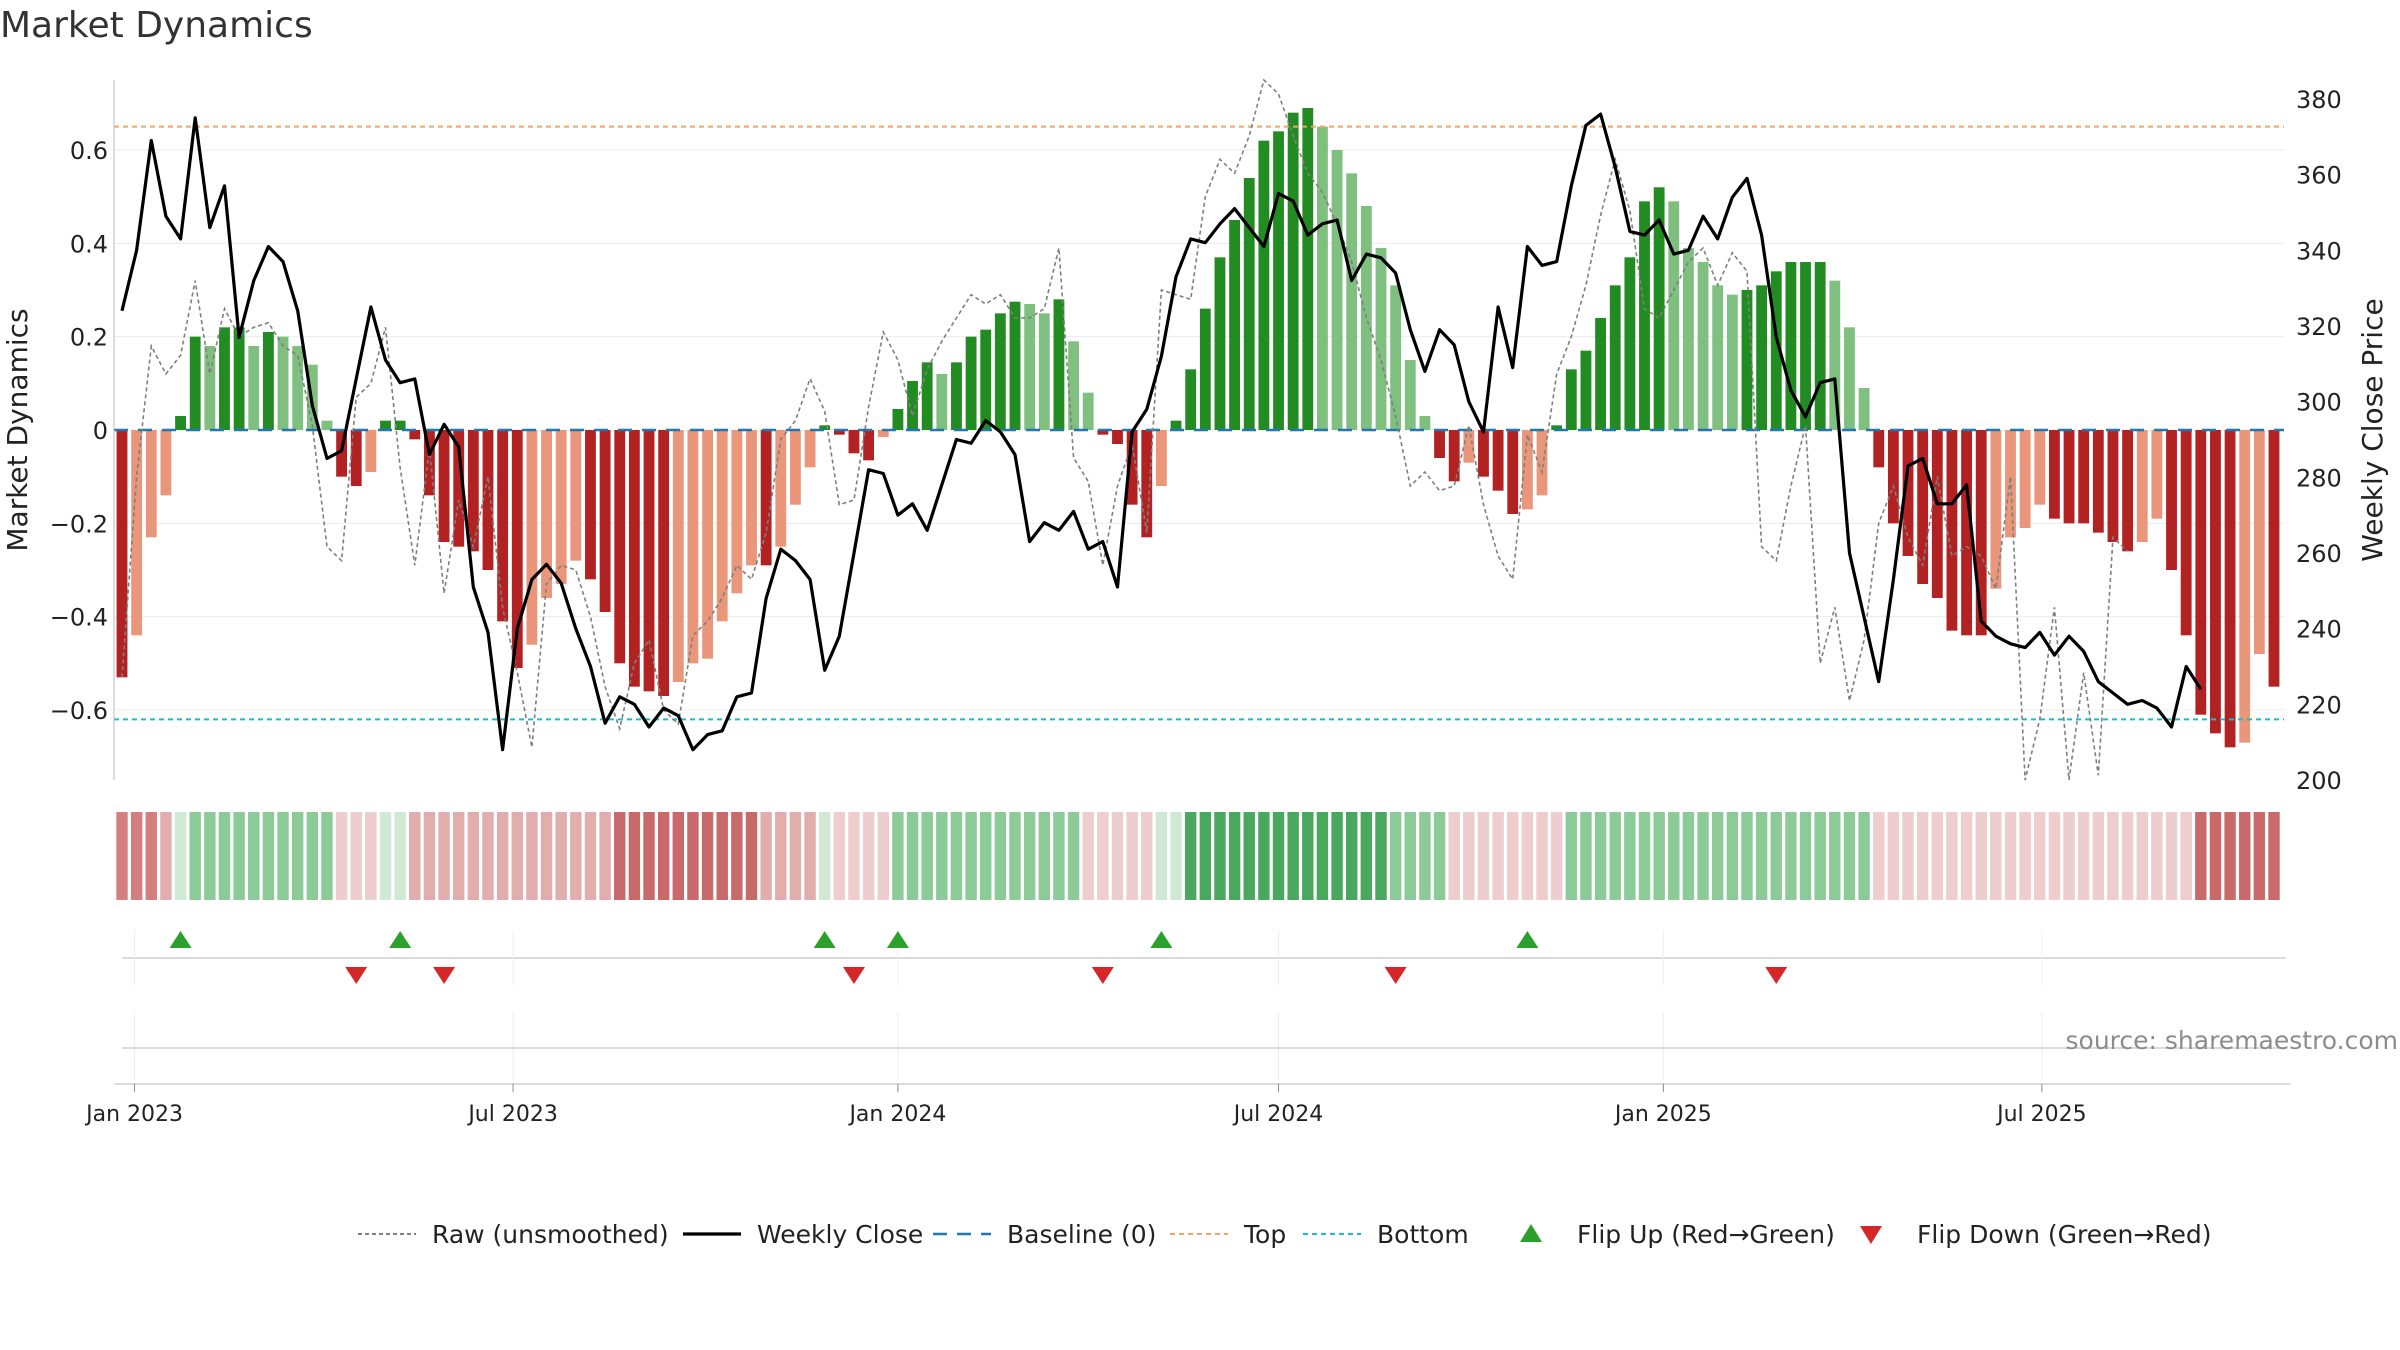 This screenshot has width=2400, height=1350. Describe the element at coordinates (2232, 1040) in the screenshot. I see `source-text: source: sharemaestro.com` at that location.